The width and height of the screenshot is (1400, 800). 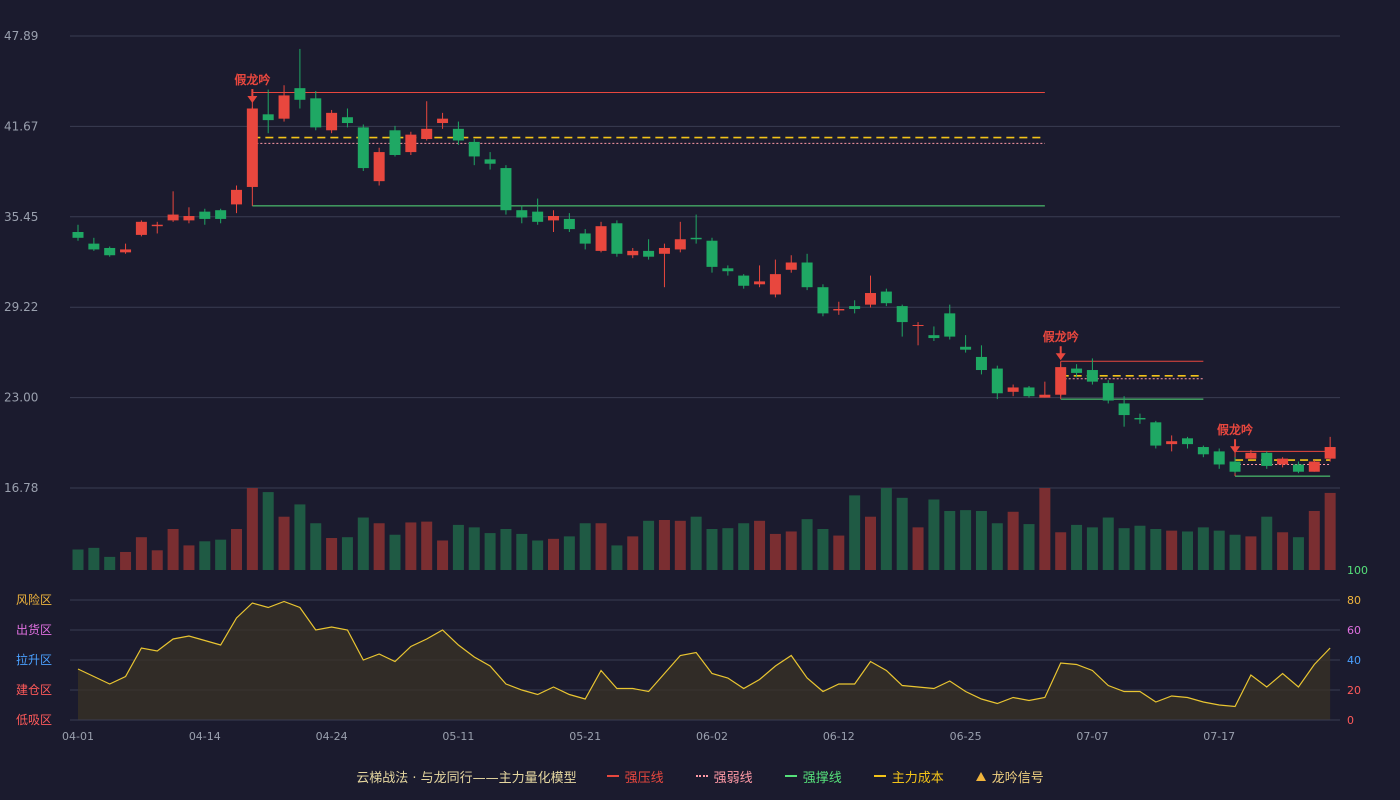 What do you see at coordinates (839, 736) in the screenshot?
I see `x-tick-label: 06-12` at bounding box center [839, 736].